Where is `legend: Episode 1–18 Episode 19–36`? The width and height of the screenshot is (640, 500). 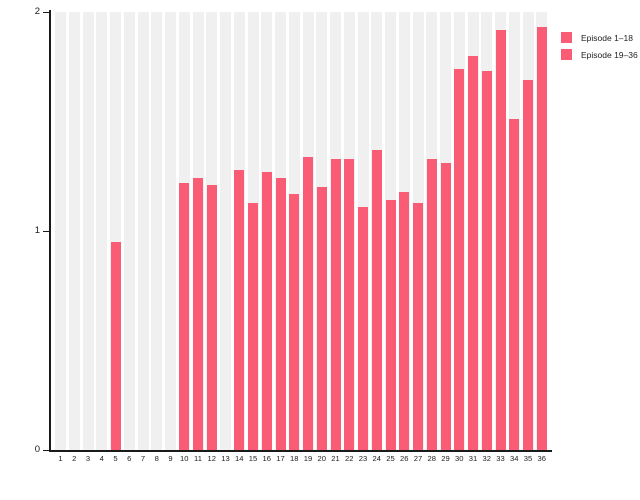 legend: Episode 1–18 Episode 19–36 is located at coordinates (599, 49).